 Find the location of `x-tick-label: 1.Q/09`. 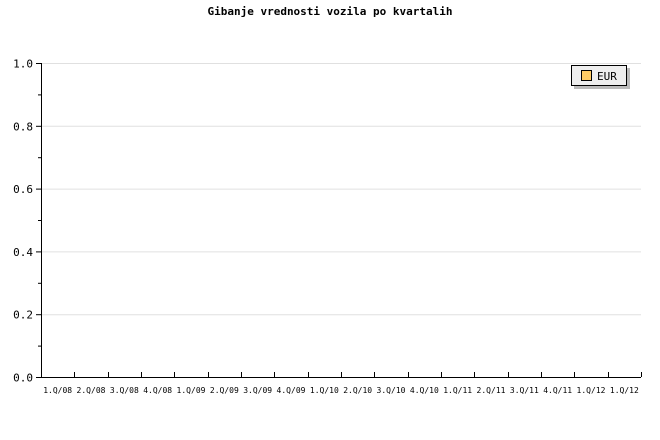

x-tick-label: 1.Q/09 is located at coordinates (191, 390).